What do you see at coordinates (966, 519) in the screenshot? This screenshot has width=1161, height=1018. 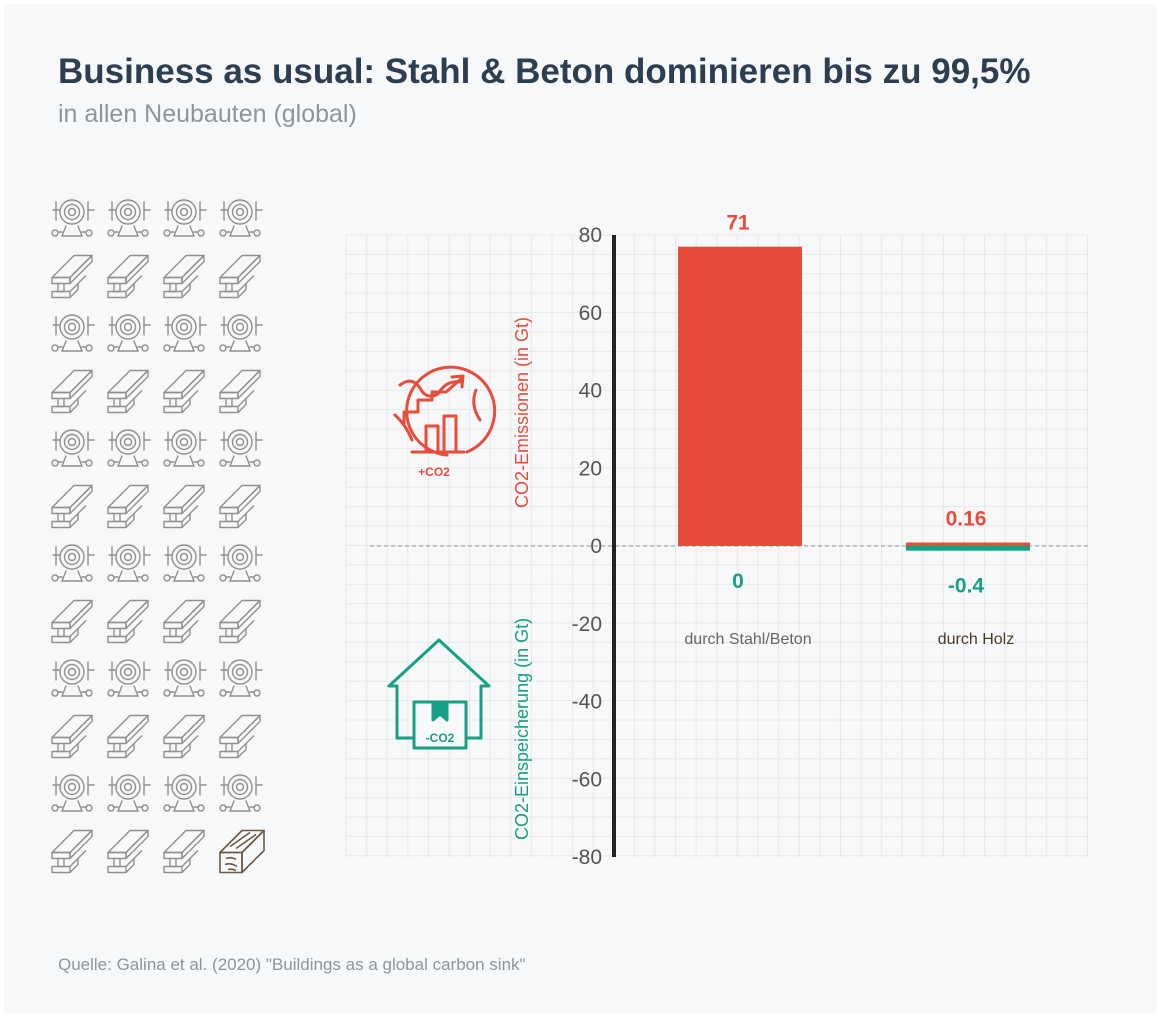 I see `value-label-emission: 0.16` at bounding box center [966, 519].